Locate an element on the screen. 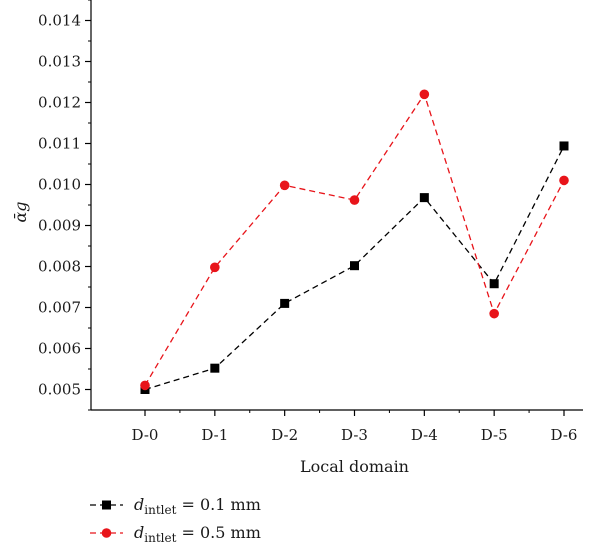  x-tick-label: D-6 is located at coordinates (564, 435).